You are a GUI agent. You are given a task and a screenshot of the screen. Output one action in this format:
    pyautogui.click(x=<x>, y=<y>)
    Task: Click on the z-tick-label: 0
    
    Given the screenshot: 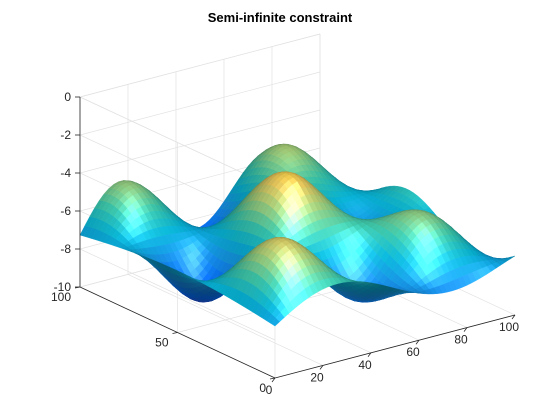 What is the action you would take?
    pyautogui.click(x=67, y=97)
    